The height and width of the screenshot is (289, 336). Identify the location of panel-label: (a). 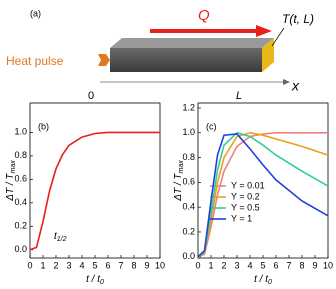
(35, 13).